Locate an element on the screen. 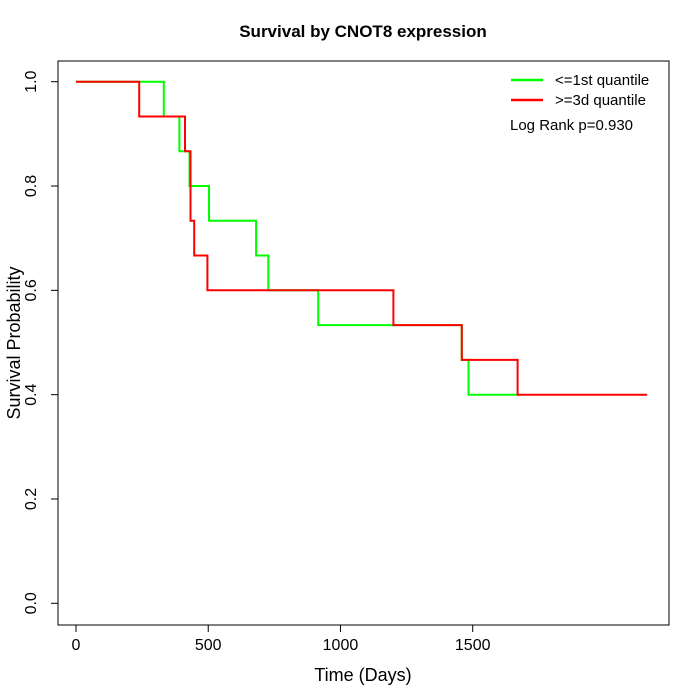  x-axis-tick-label: 0 is located at coordinates (76, 645).